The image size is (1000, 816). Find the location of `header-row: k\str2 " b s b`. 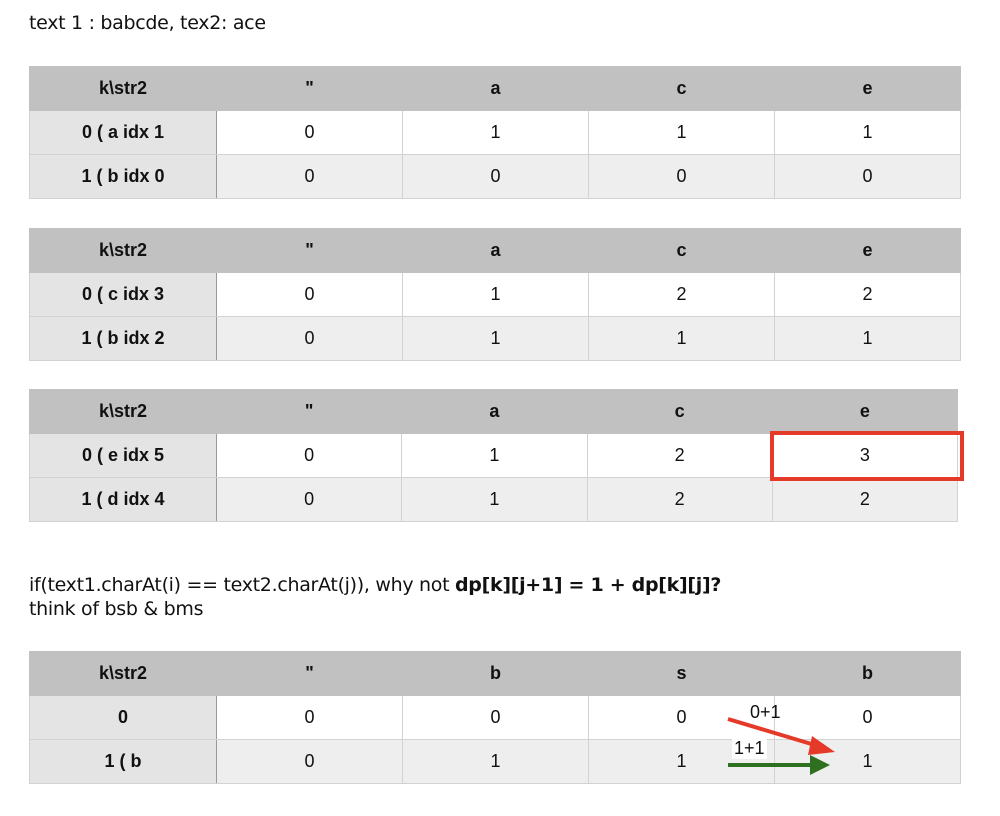

header-row: k\str2 " b s b is located at coordinates (495, 673).